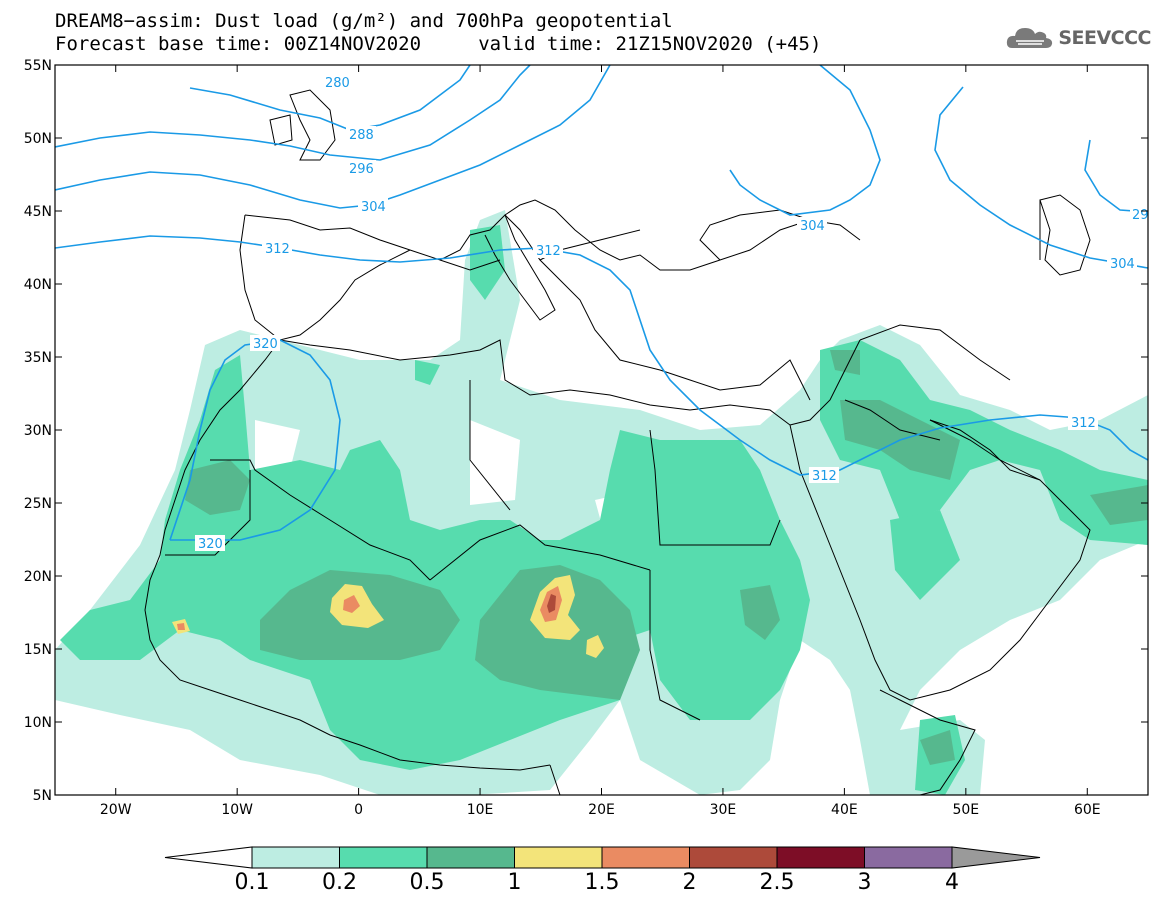 This screenshot has height=907, width=1165. Describe the element at coordinates (602, 882) in the screenshot. I see `colorbar-level-label: 1.5` at that location.